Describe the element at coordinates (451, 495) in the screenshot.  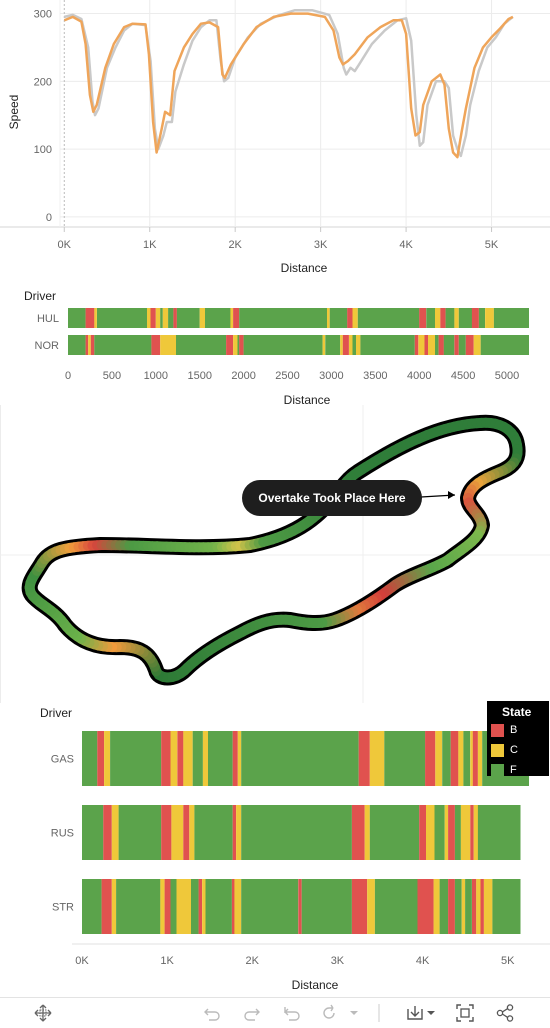
I see `callout-arrow-head` at that location.